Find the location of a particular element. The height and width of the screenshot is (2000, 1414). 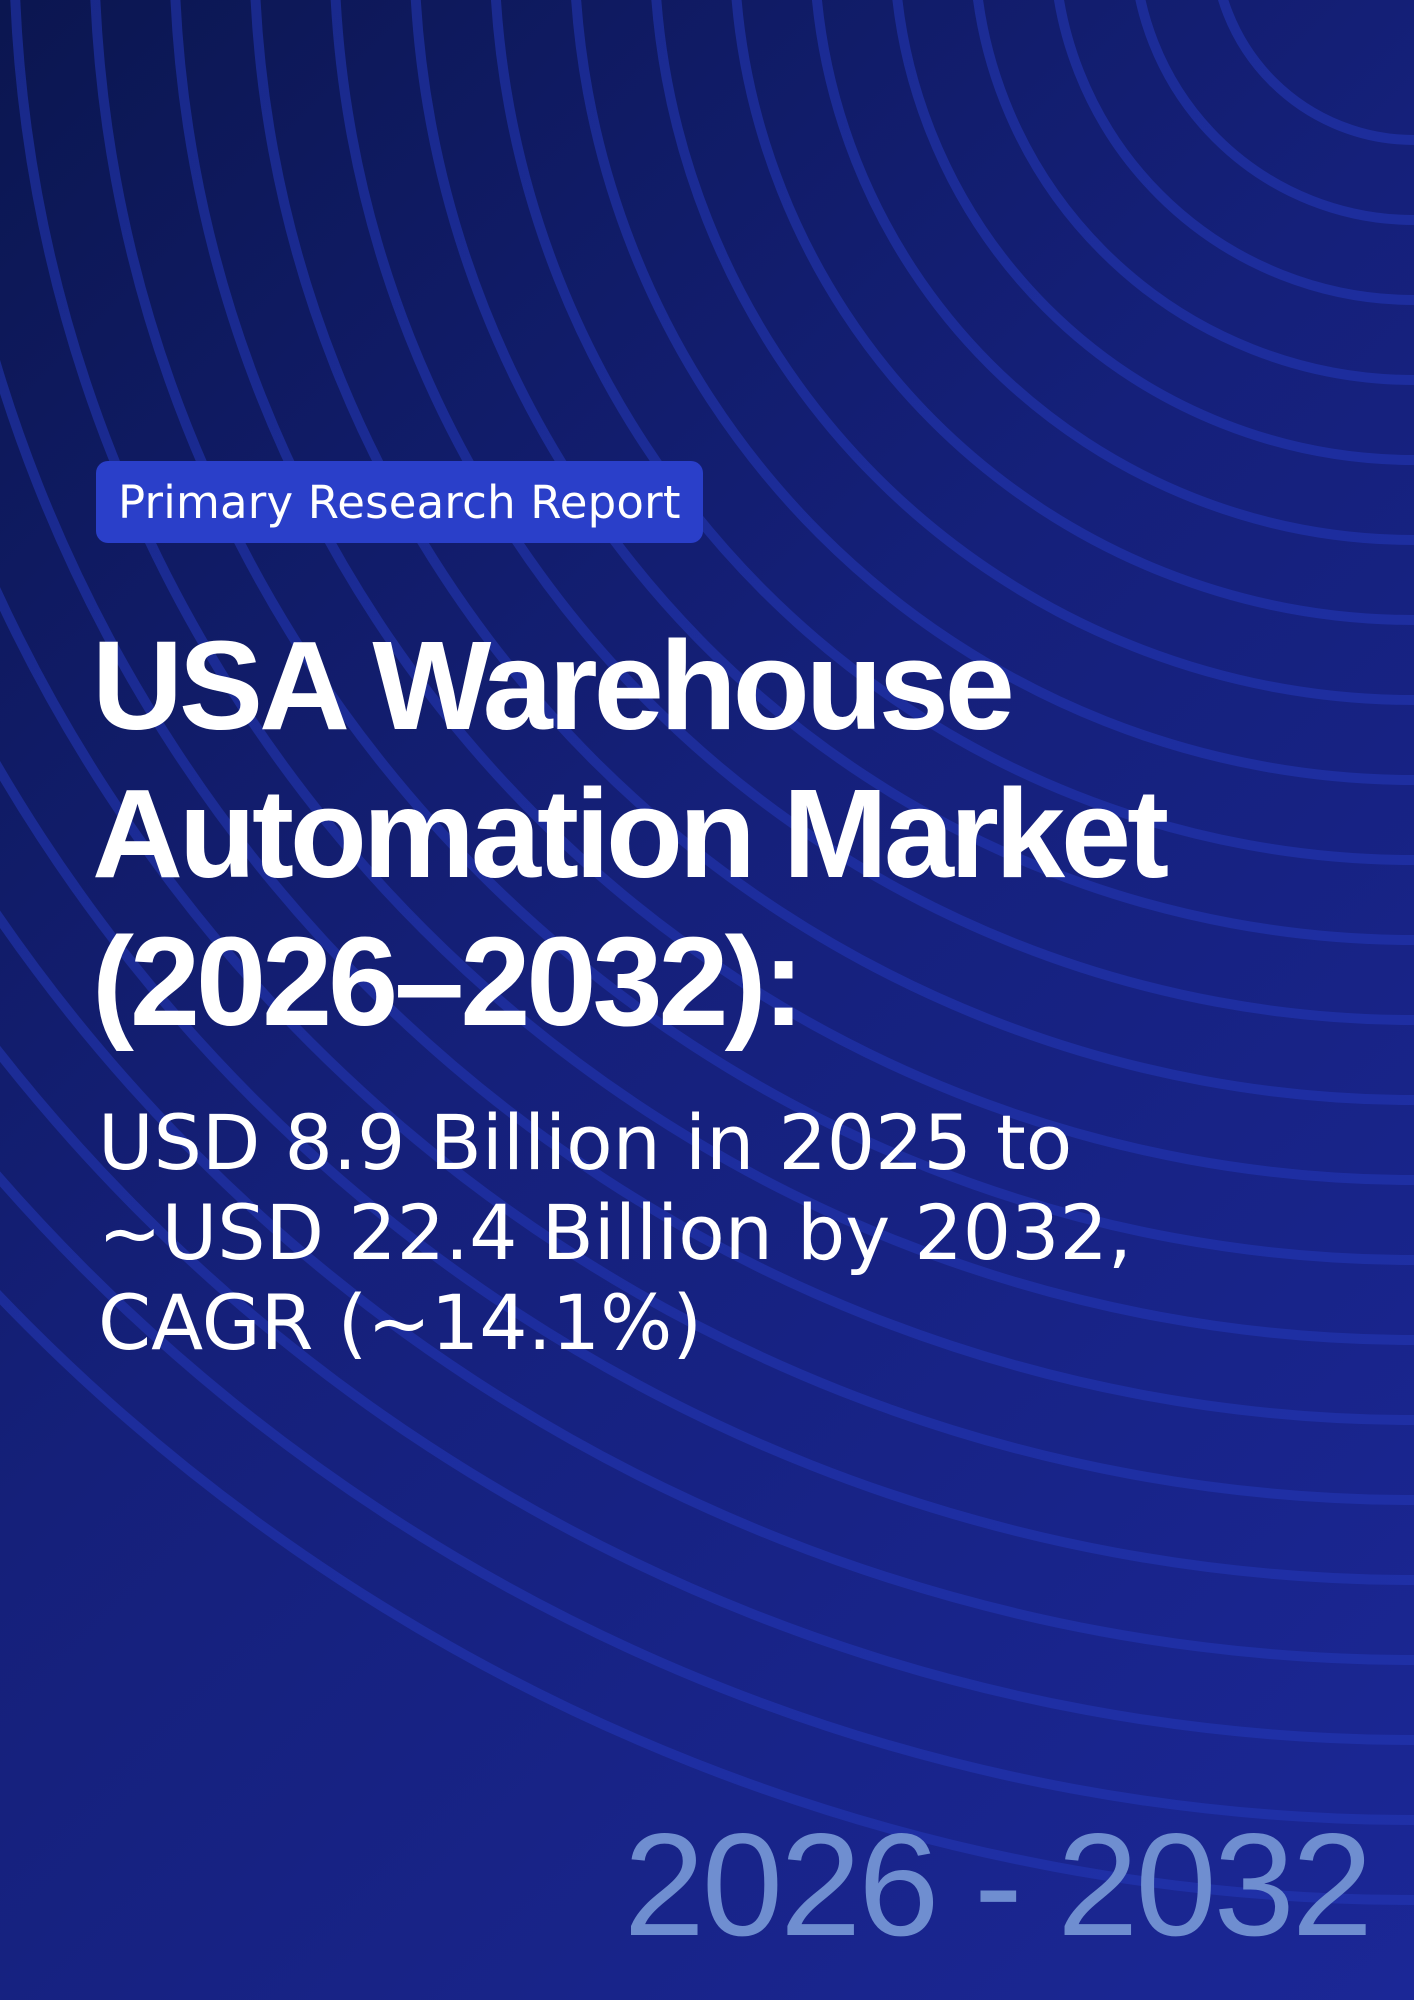

forecast-period: 2026 - 2032 is located at coordinates (998, 1884).